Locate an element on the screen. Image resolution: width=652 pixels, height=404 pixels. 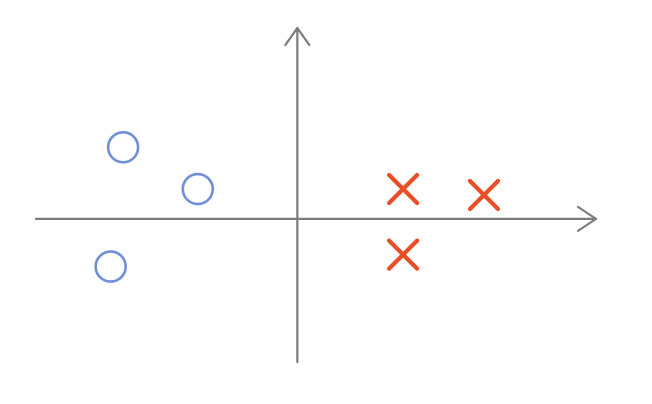
cross-point-2-stroke-b is located at coordinates (484, 195).